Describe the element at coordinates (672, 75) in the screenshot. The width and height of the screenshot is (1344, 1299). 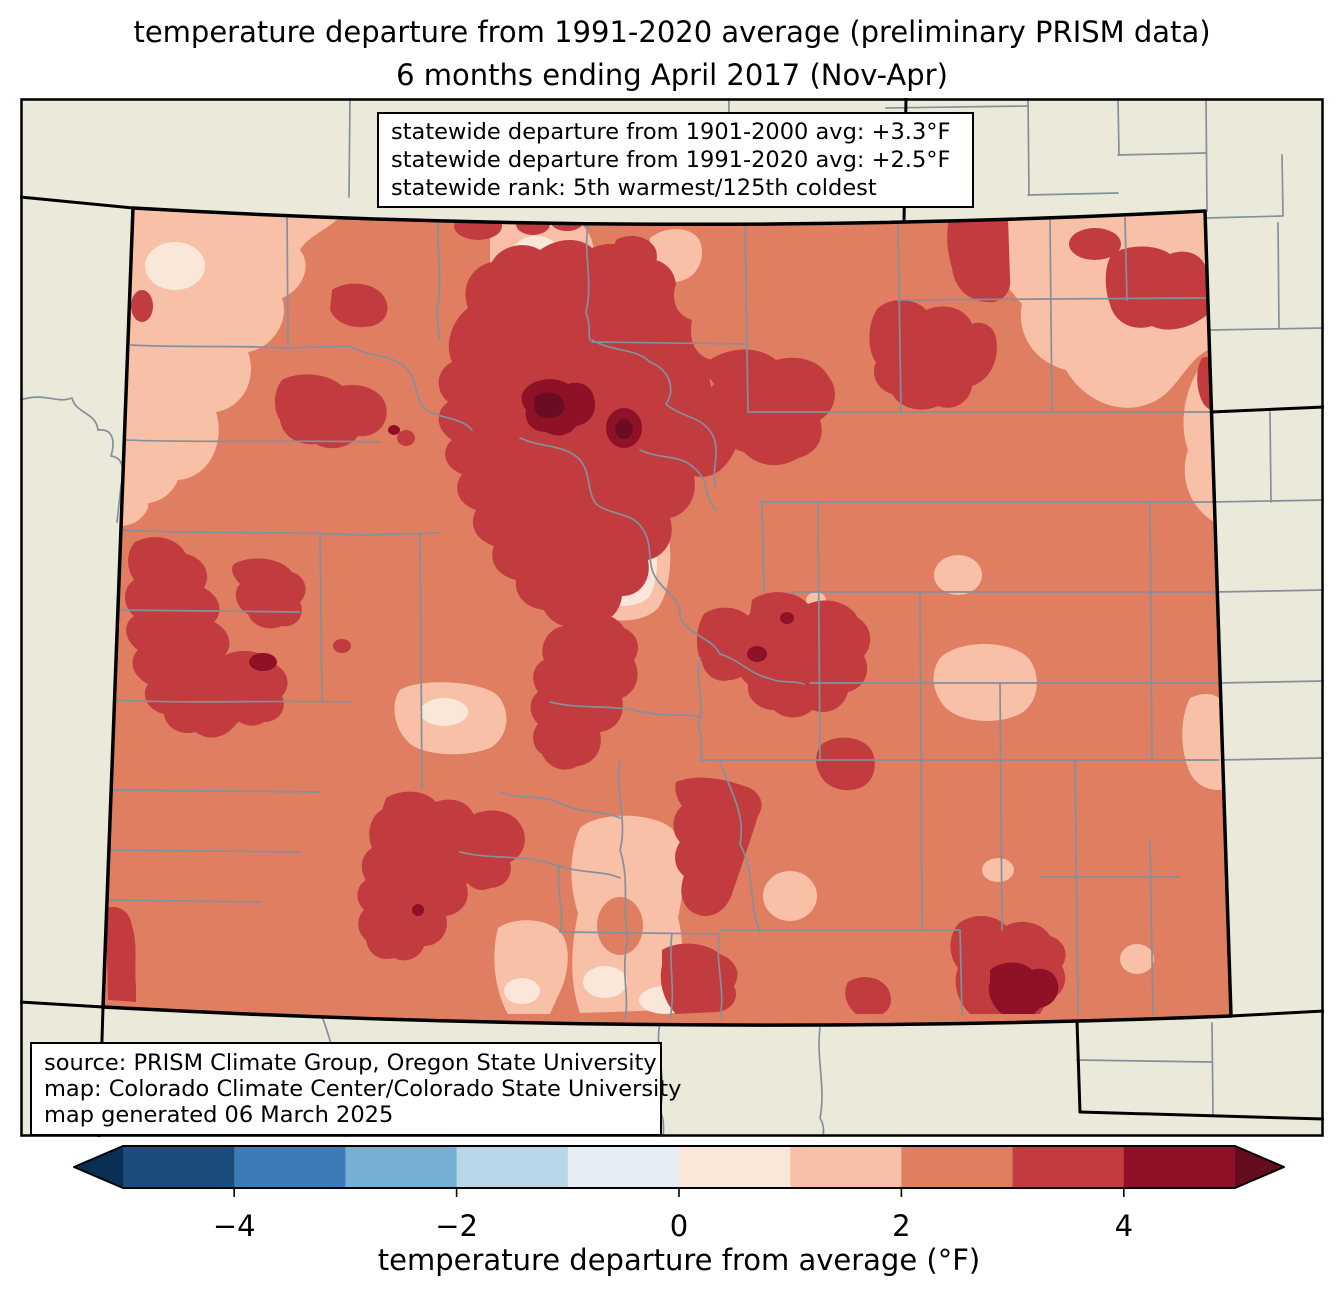
I see `title-line-2: 6 months ending April 2017 (Nov-Apr)` at that location.